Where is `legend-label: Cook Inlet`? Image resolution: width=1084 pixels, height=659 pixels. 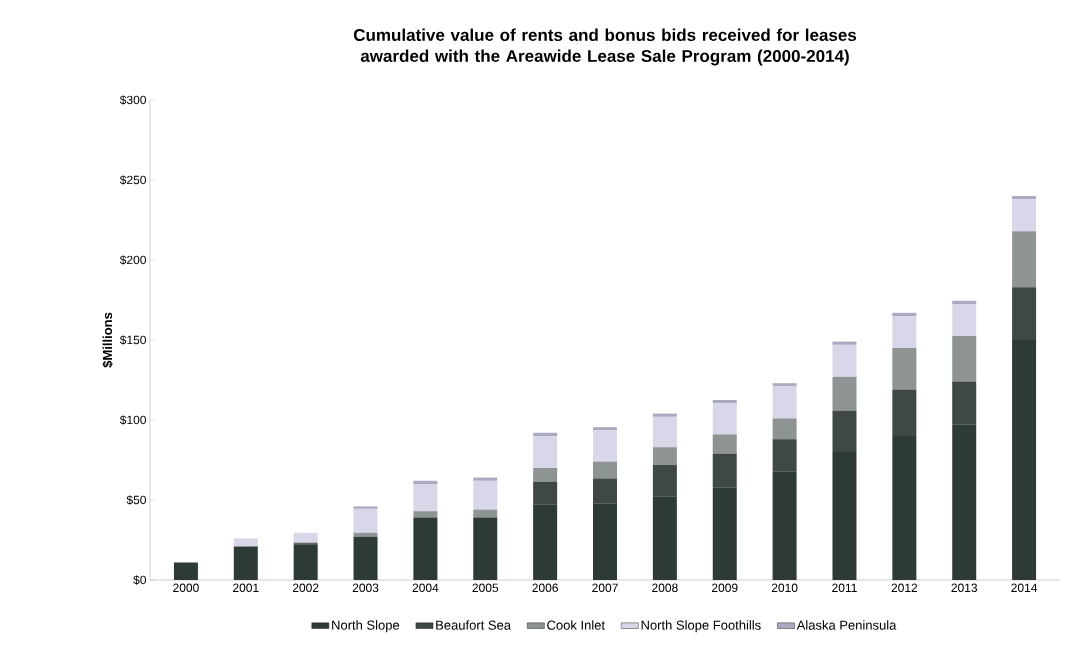
legend-label: Cook Inlet is located at coordinates (576, 625).